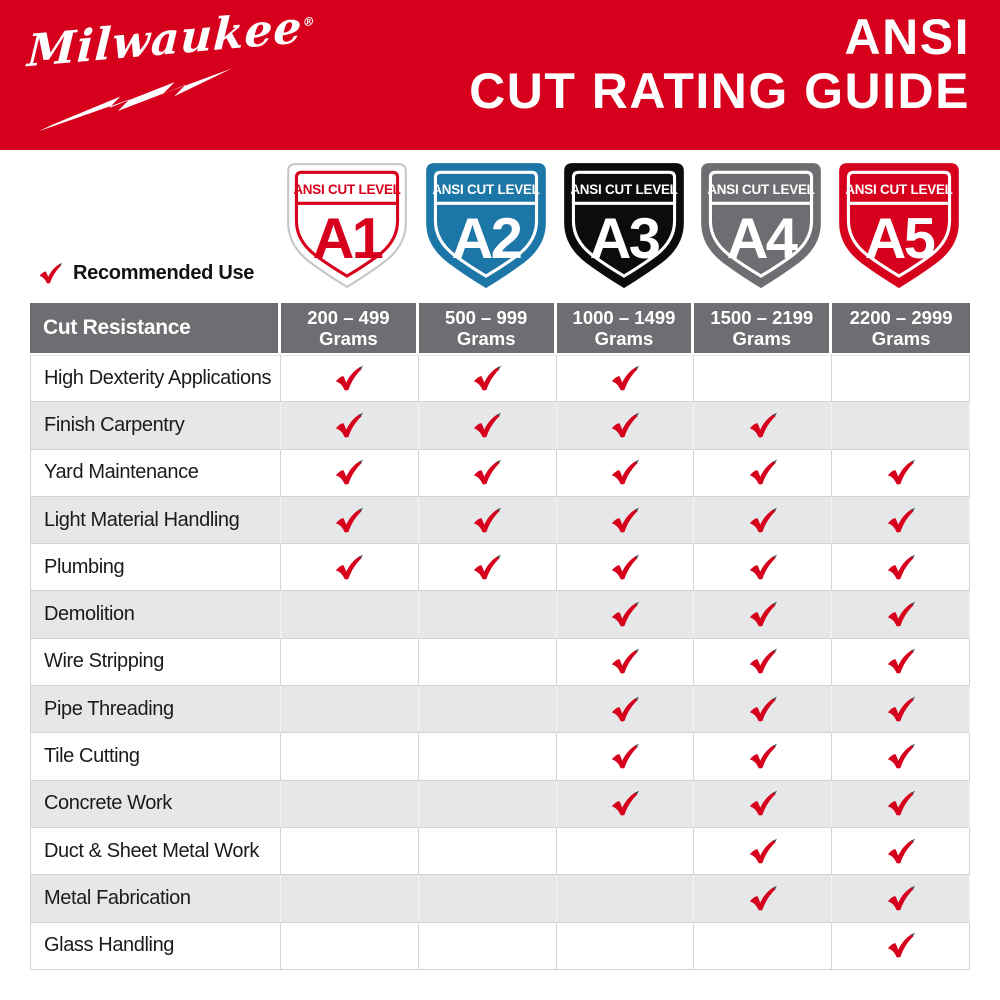  Describe the element at coordinates (625, 328) in the screenshot. I see `column-header-a3: 1000 – 1499 Grams` at that location.